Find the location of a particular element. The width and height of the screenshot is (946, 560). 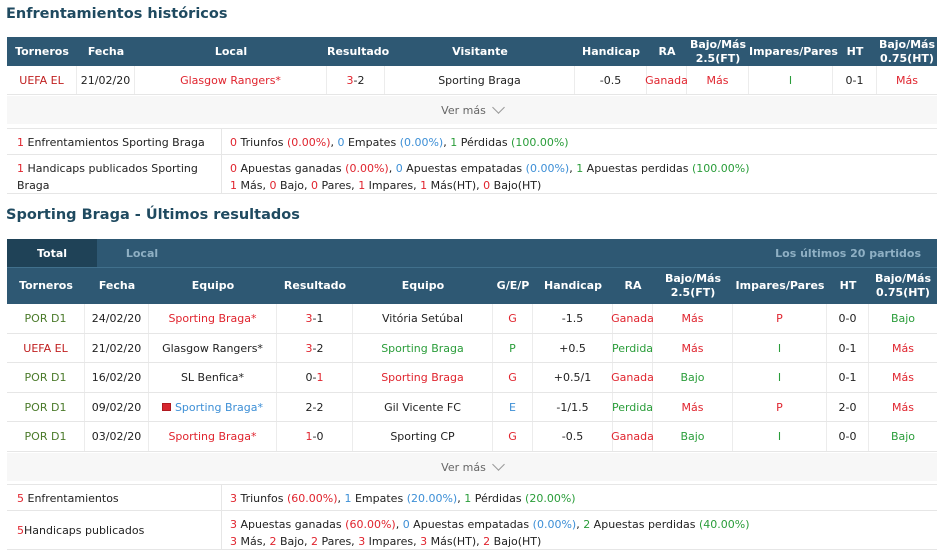

over-count: 1 is located at coordinates (233, 185).